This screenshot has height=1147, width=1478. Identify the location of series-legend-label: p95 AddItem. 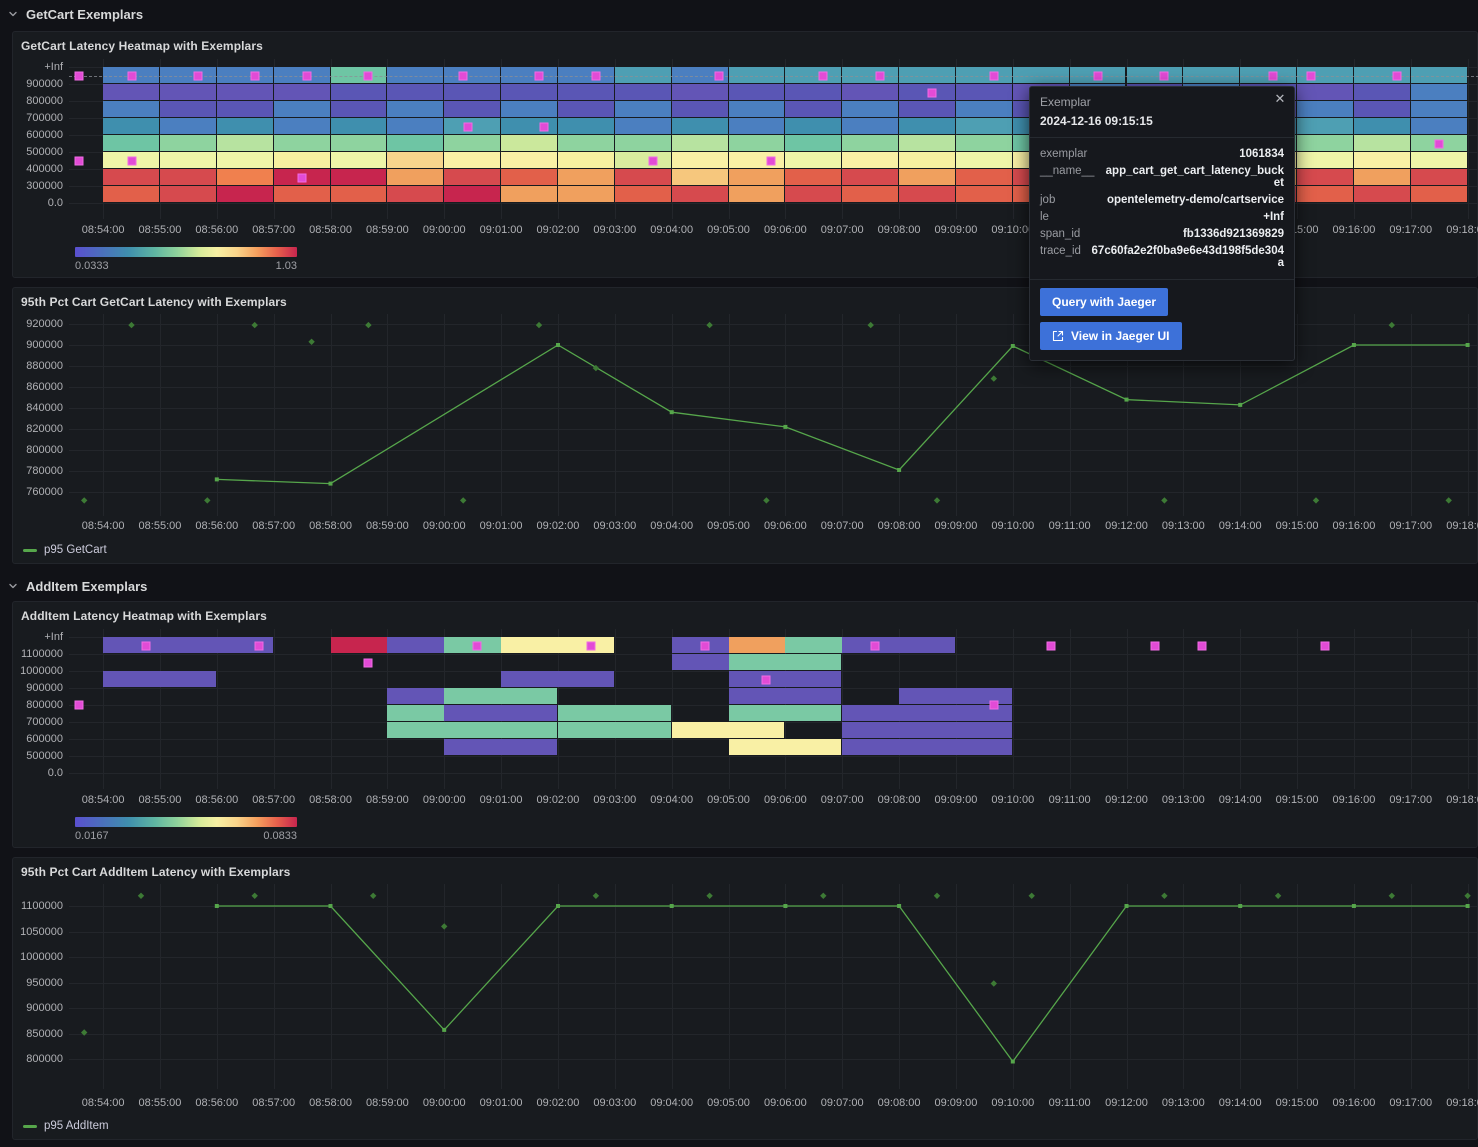
(76, 1126).